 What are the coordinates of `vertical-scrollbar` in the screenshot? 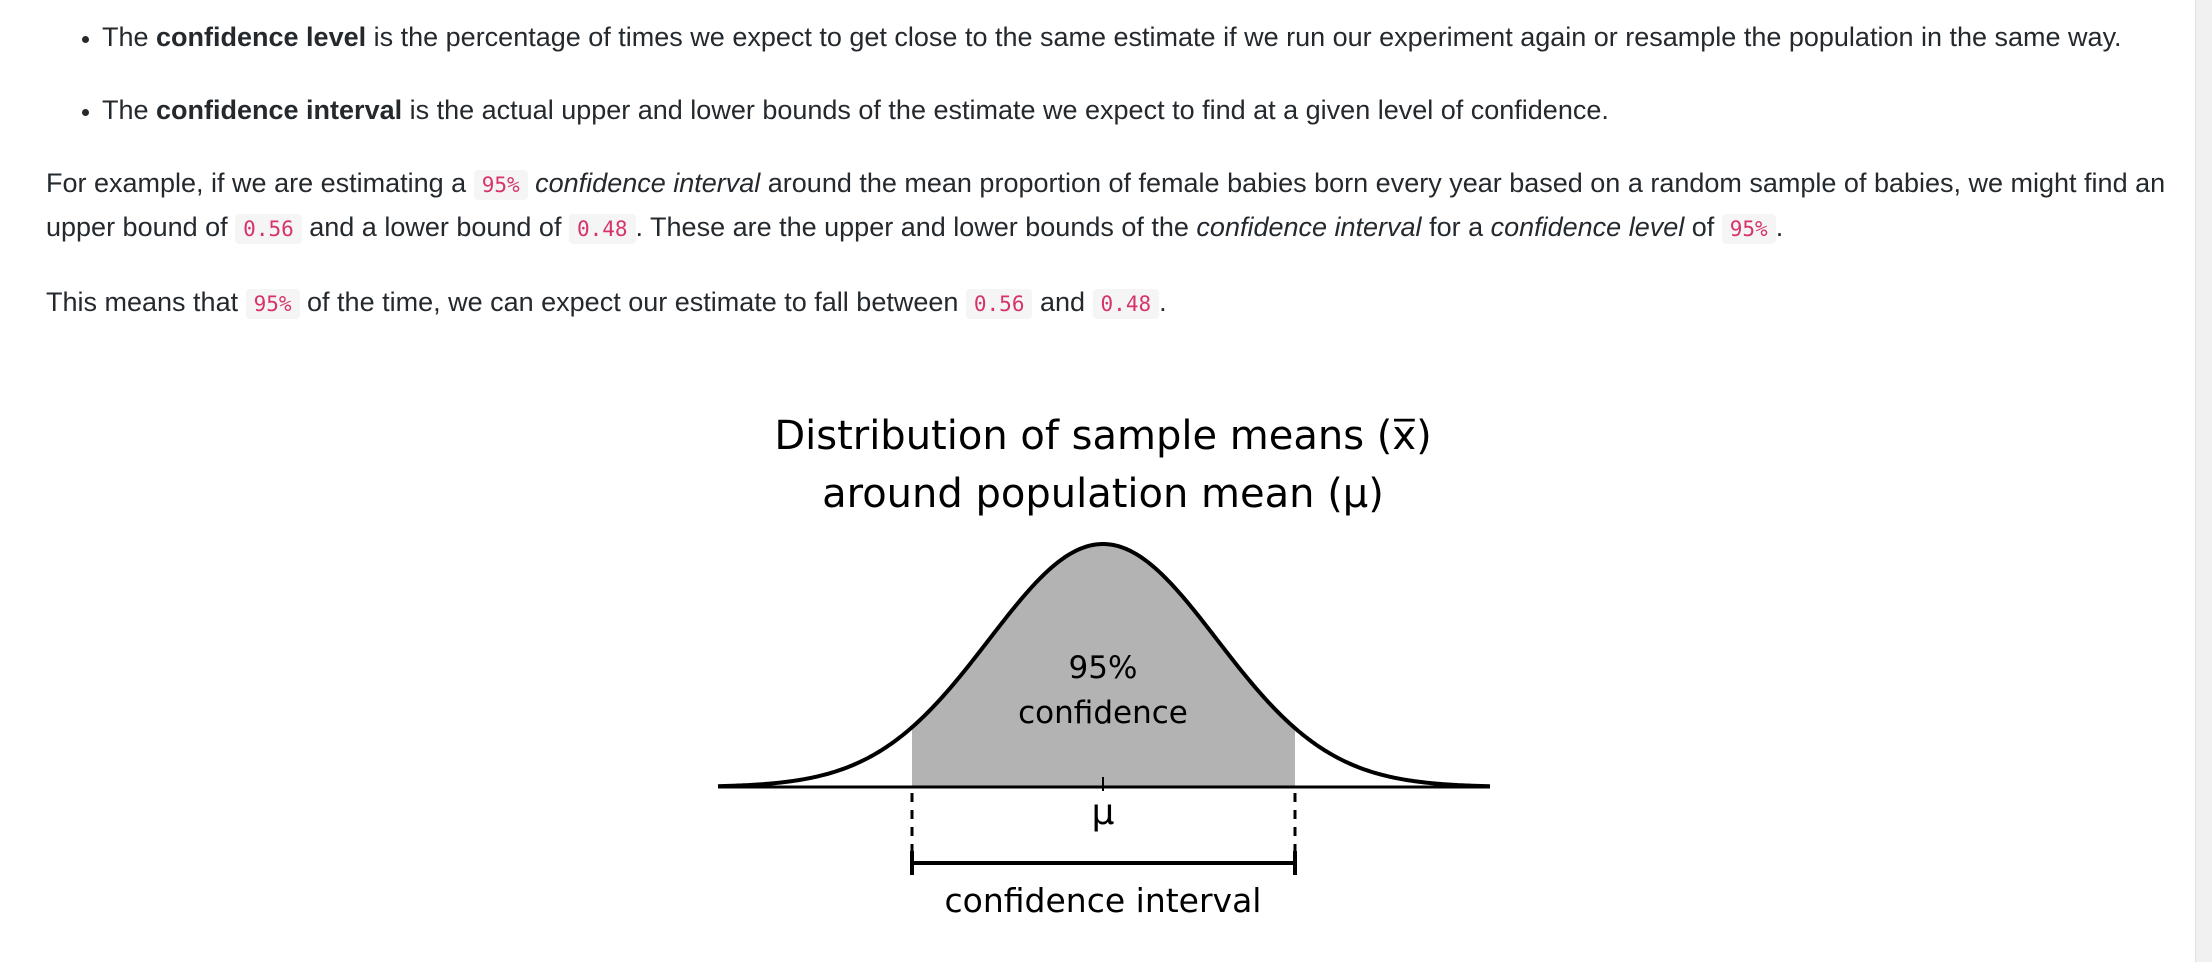 It's located at (2203, 481).